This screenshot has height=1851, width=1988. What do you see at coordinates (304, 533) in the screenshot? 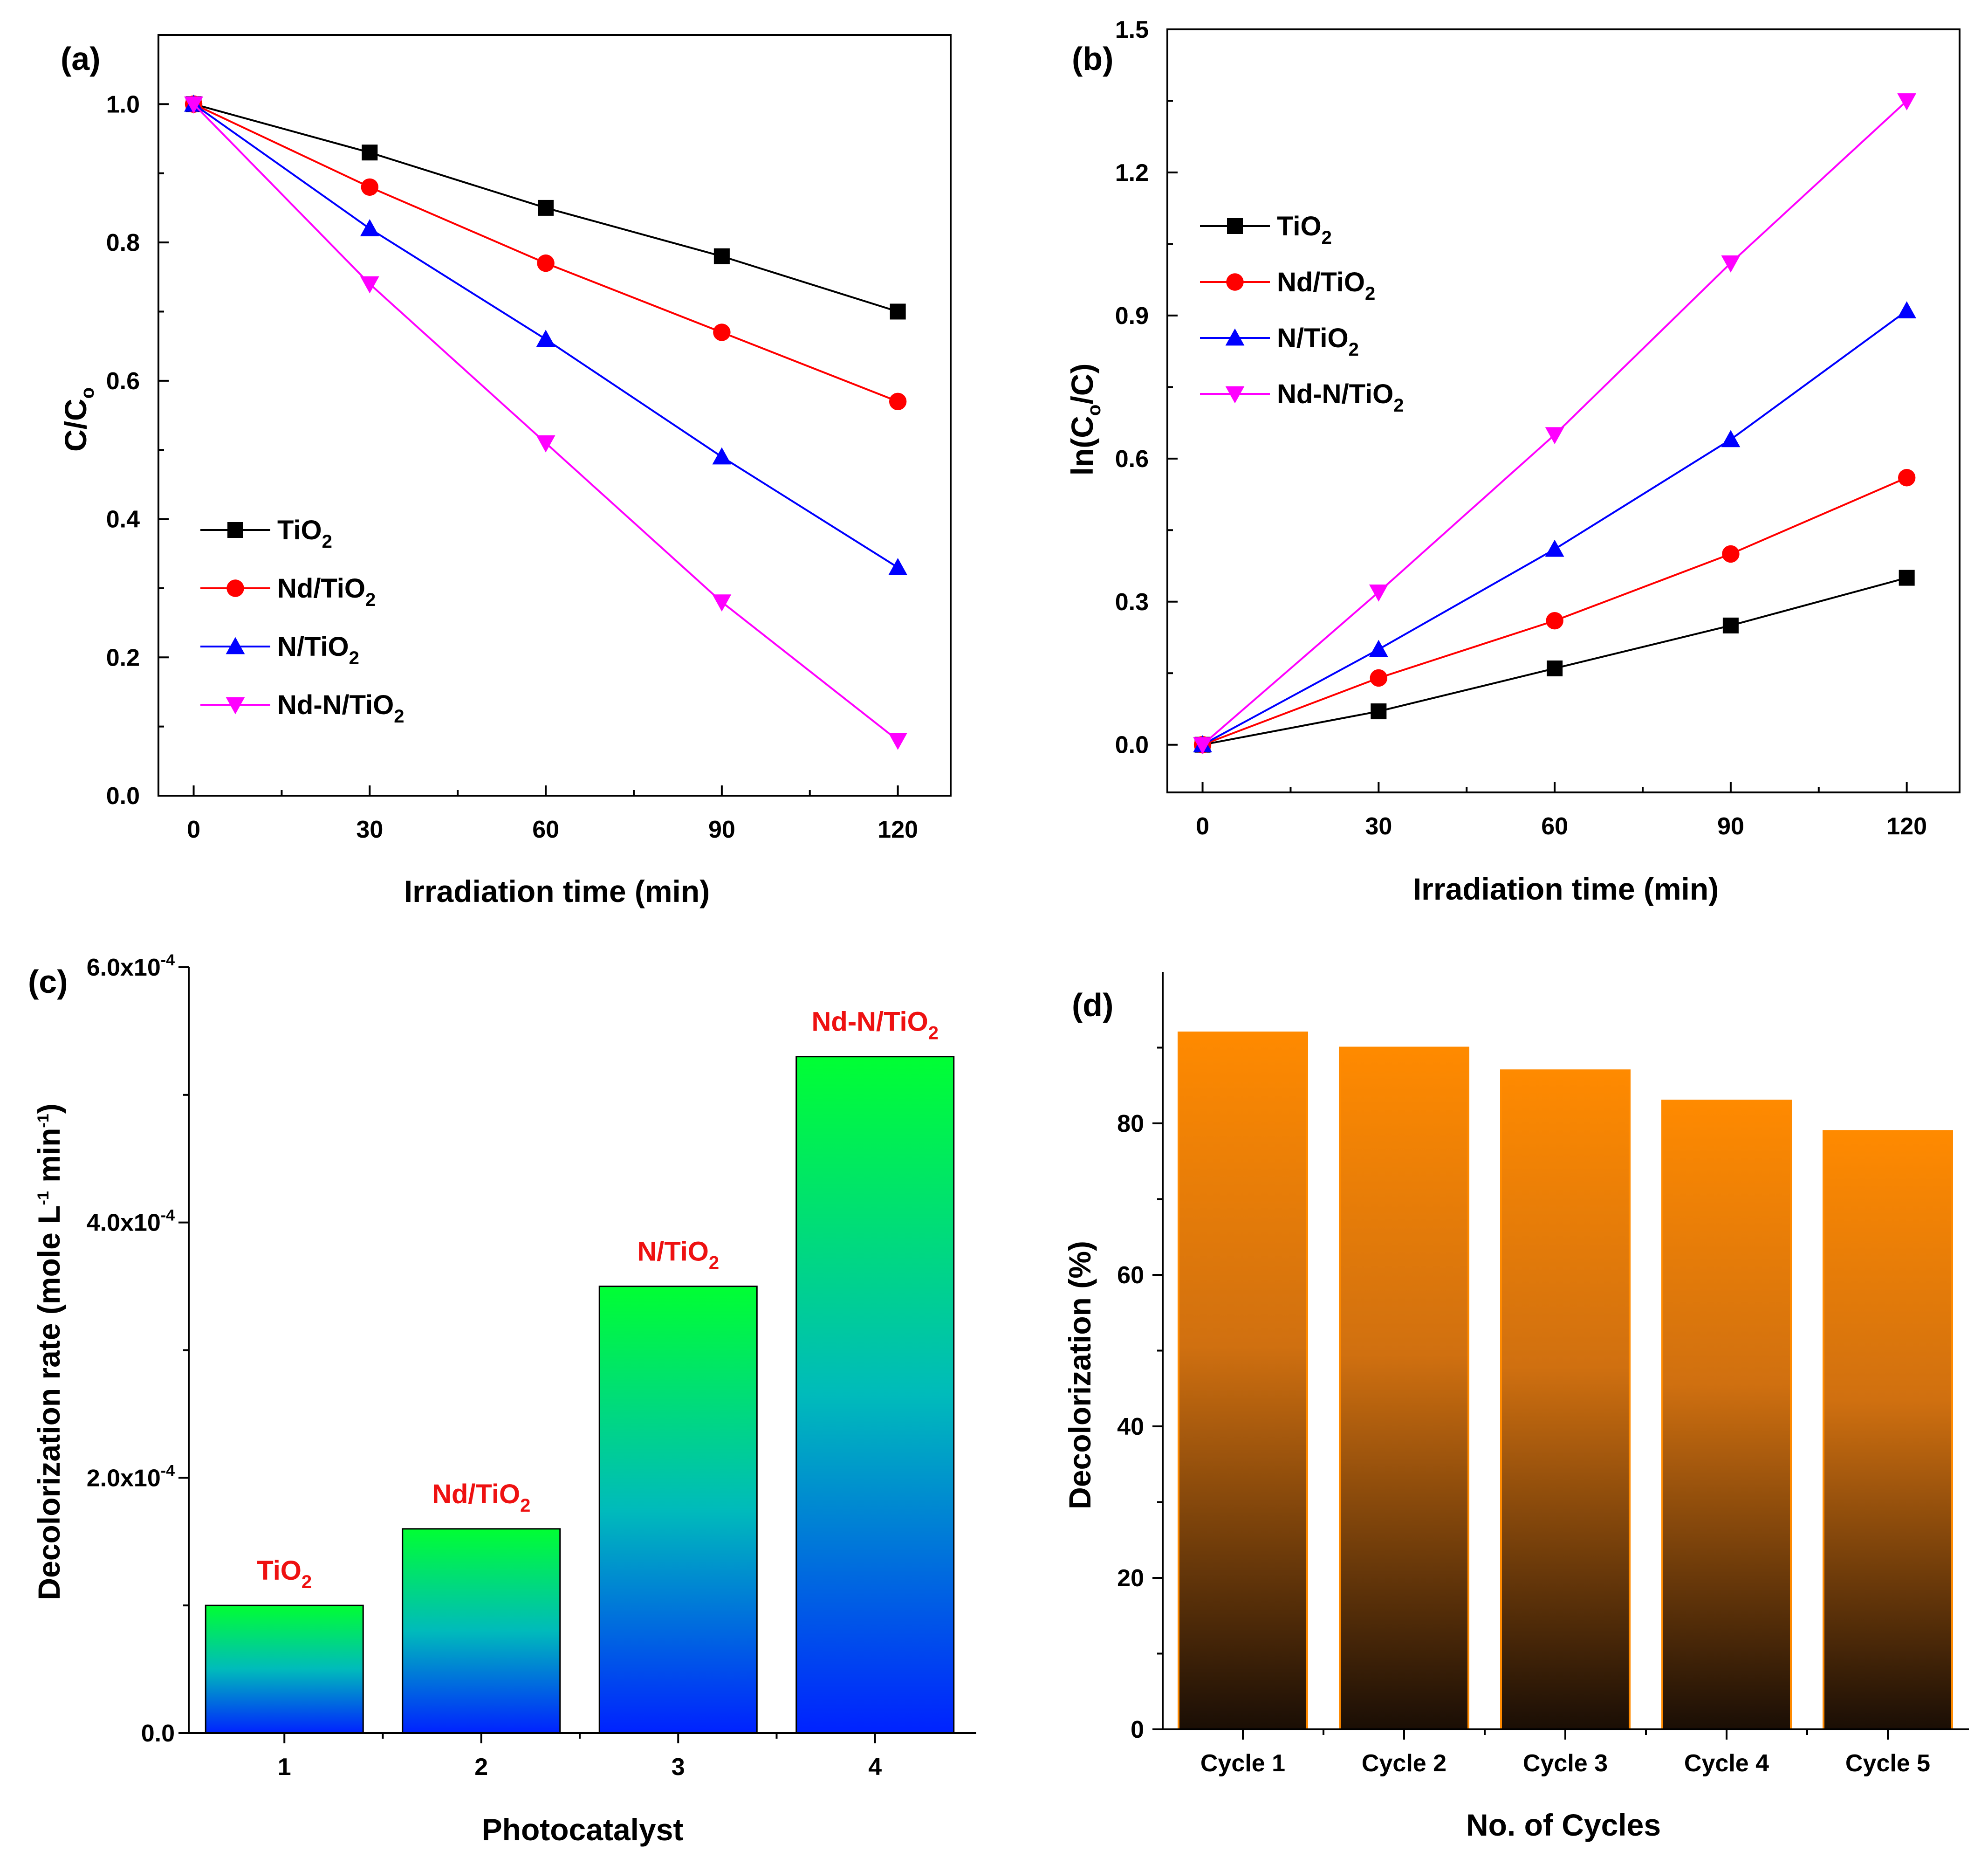
I see `a-legend-label: TiO2` at bounding box center [304, 533].